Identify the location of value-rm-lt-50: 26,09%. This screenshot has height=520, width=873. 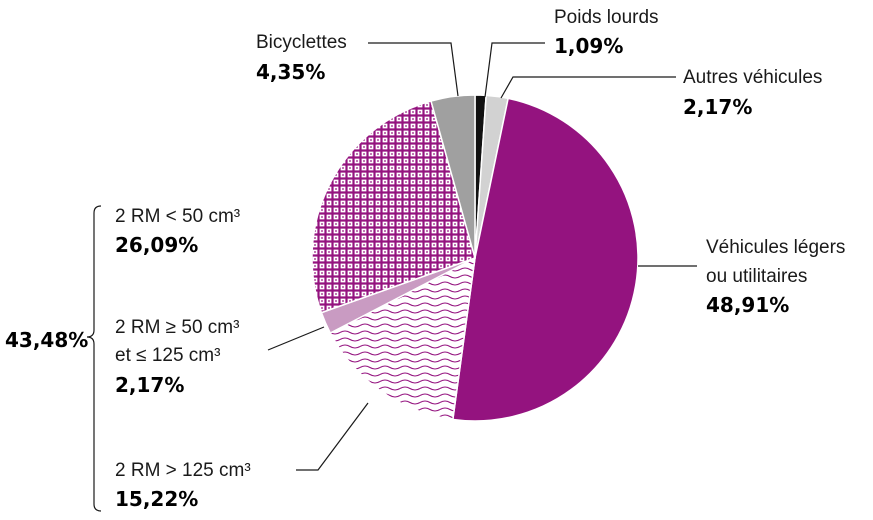
(156, 245).